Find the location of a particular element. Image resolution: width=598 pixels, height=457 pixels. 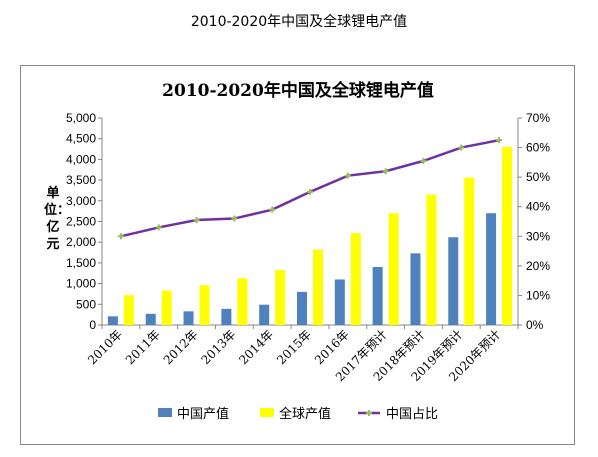

ratio-line is located at coordinates (310, 188).